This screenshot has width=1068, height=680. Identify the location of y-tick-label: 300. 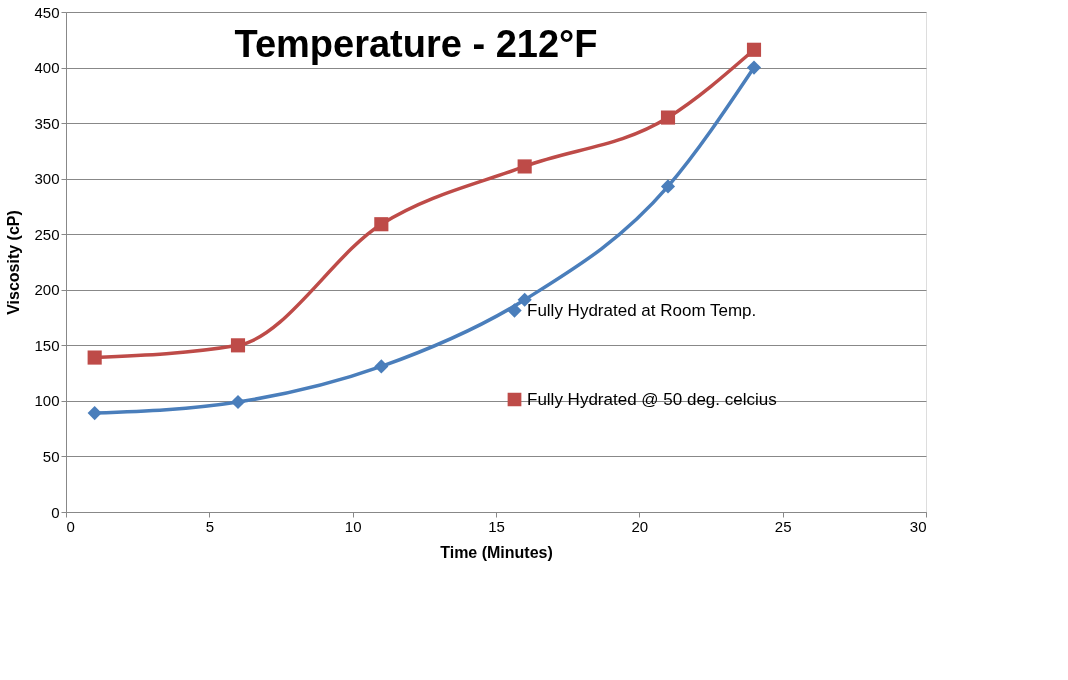
(47, 179).